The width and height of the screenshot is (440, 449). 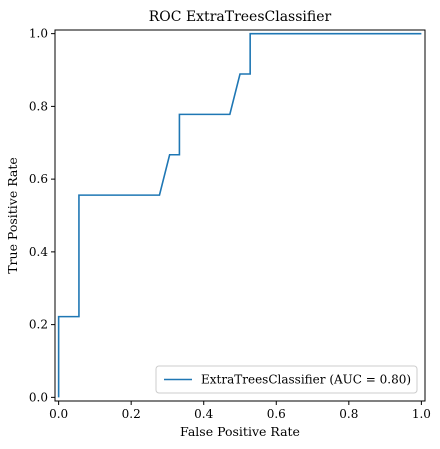 I want to click on y-tick-label: 0.0, so click(x=38, y=397).